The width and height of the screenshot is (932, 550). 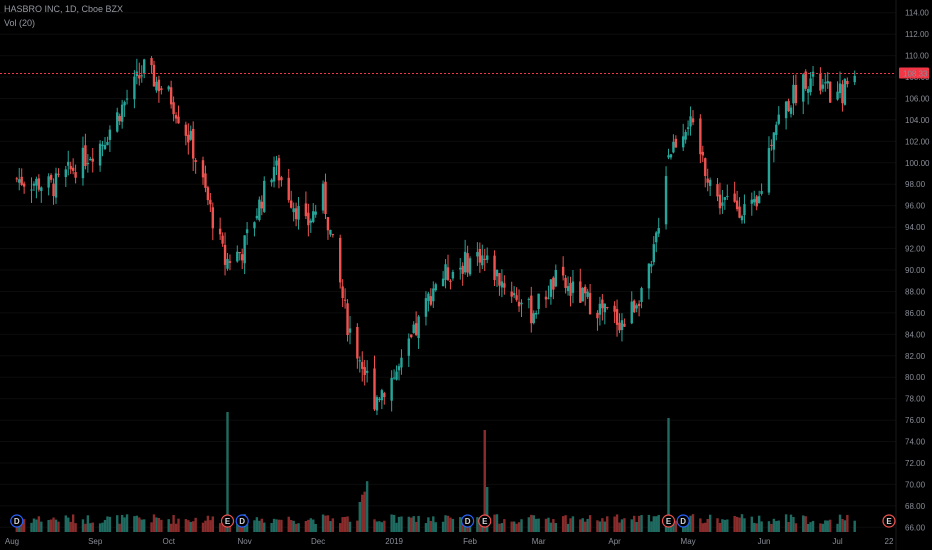 I want to click on y-tick-label: 82.00, so click(x=915, y=356).